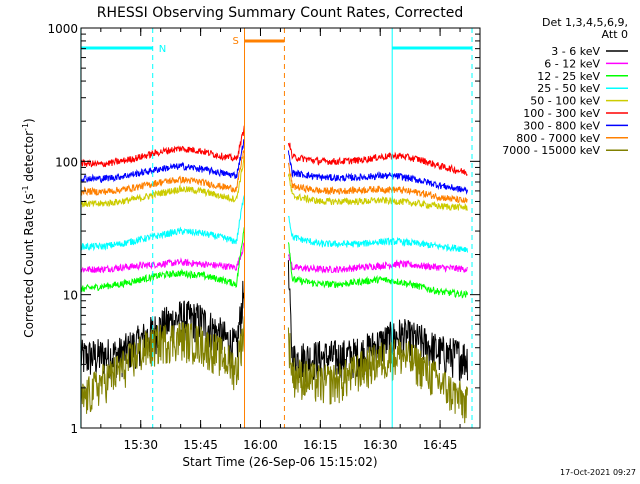  I want to click on series-line-800-7000-kev-part1, so click(162, 173).